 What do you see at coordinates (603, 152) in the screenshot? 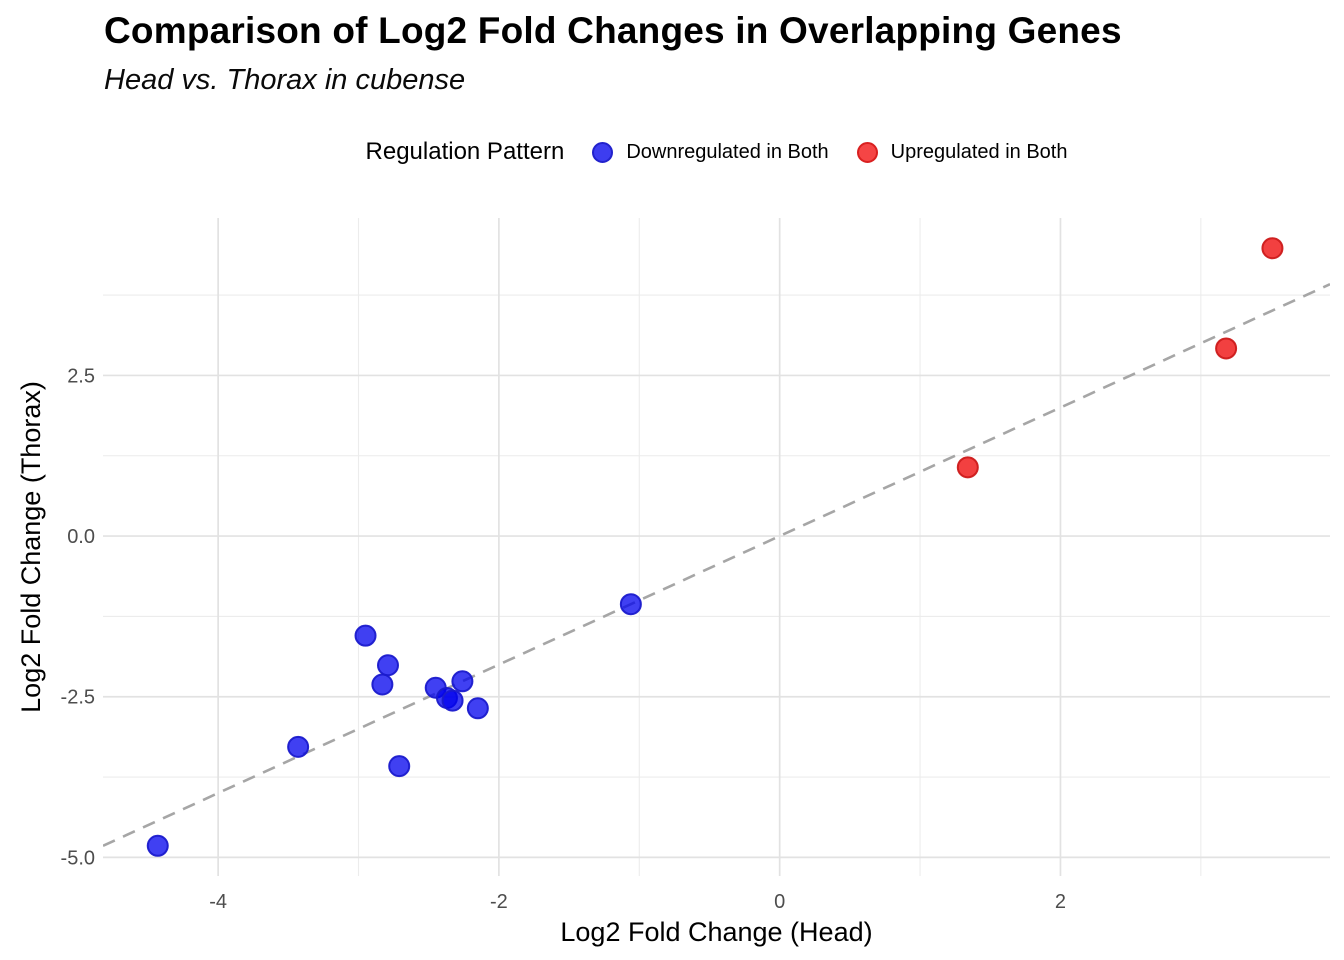
I see `legend-dot-blue-icon` at bounding box center [603, 152].